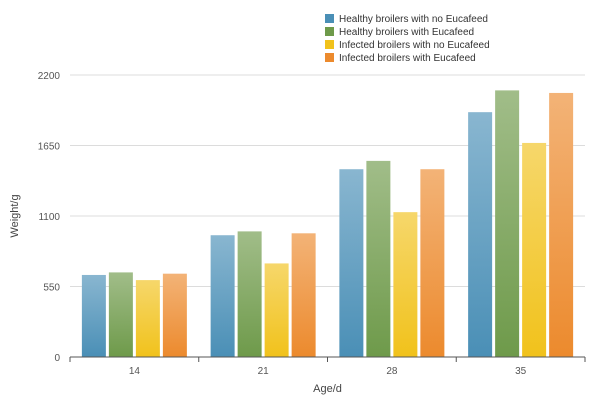 Image resolution: width=600 pixels, height=416 pixels. Describe the element at coordinates (406, 32) in the screenshot. I see `legend-label: Healthy broilers with Eucafeed` at that location.